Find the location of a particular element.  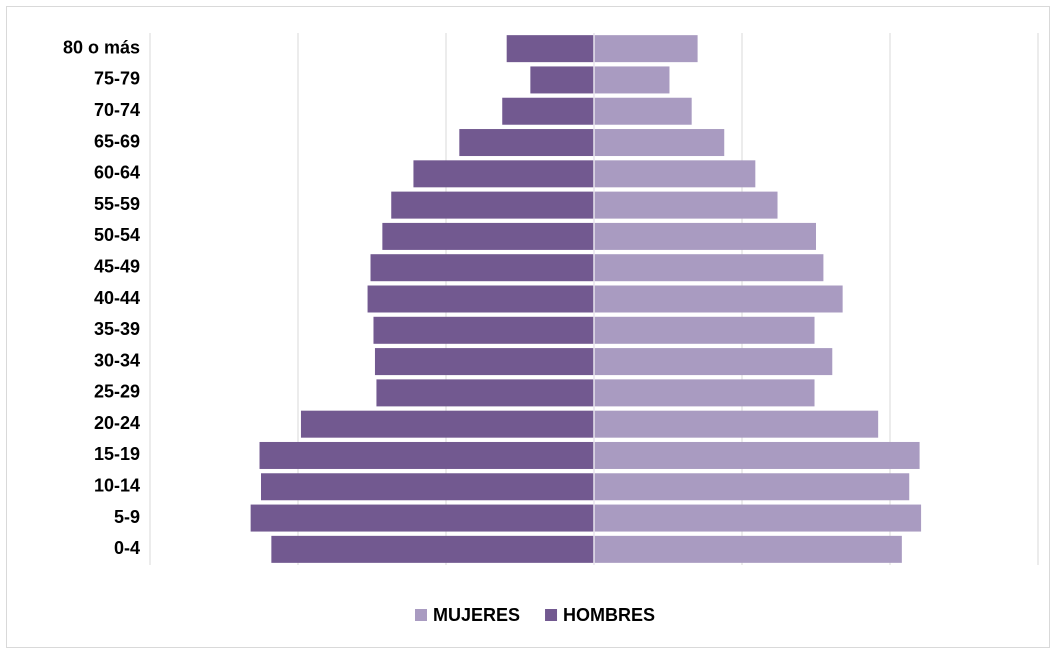

y-tick-label: 70-74 is located at coordinates (117, 110).